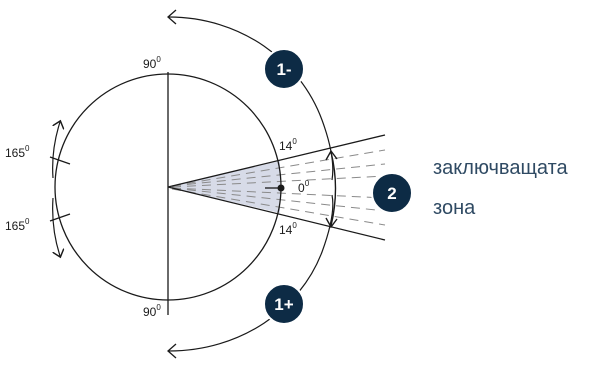 The height and width of the screenshot is (365, 598). I want to click on label-left-upper-165: 1650, so click(17, 152).